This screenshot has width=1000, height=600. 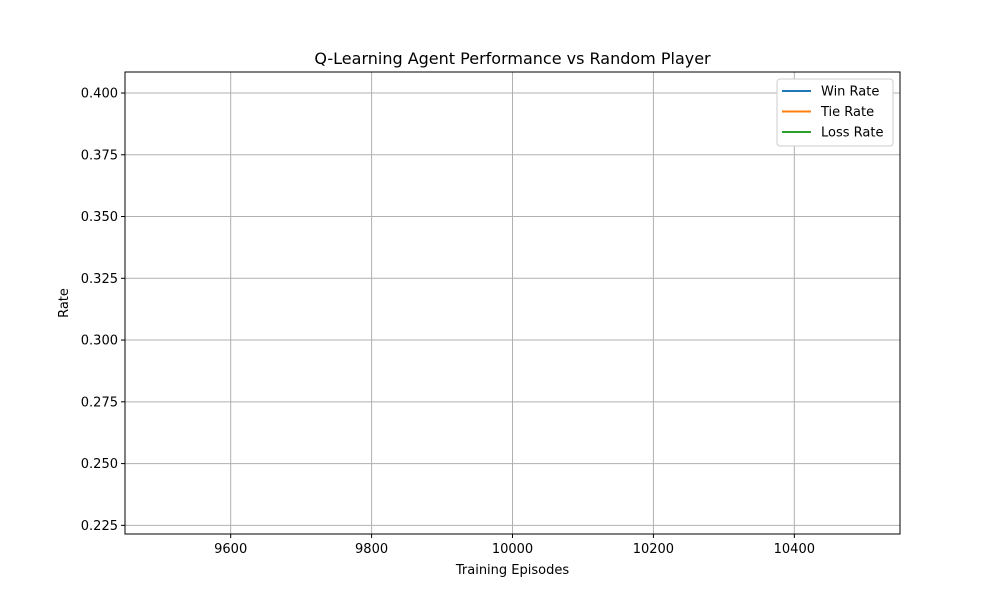 What do you see at coordinates (230, 549) in the screenshot?
I see `x-tick-label: 9600` at bounding box center [230, 549].